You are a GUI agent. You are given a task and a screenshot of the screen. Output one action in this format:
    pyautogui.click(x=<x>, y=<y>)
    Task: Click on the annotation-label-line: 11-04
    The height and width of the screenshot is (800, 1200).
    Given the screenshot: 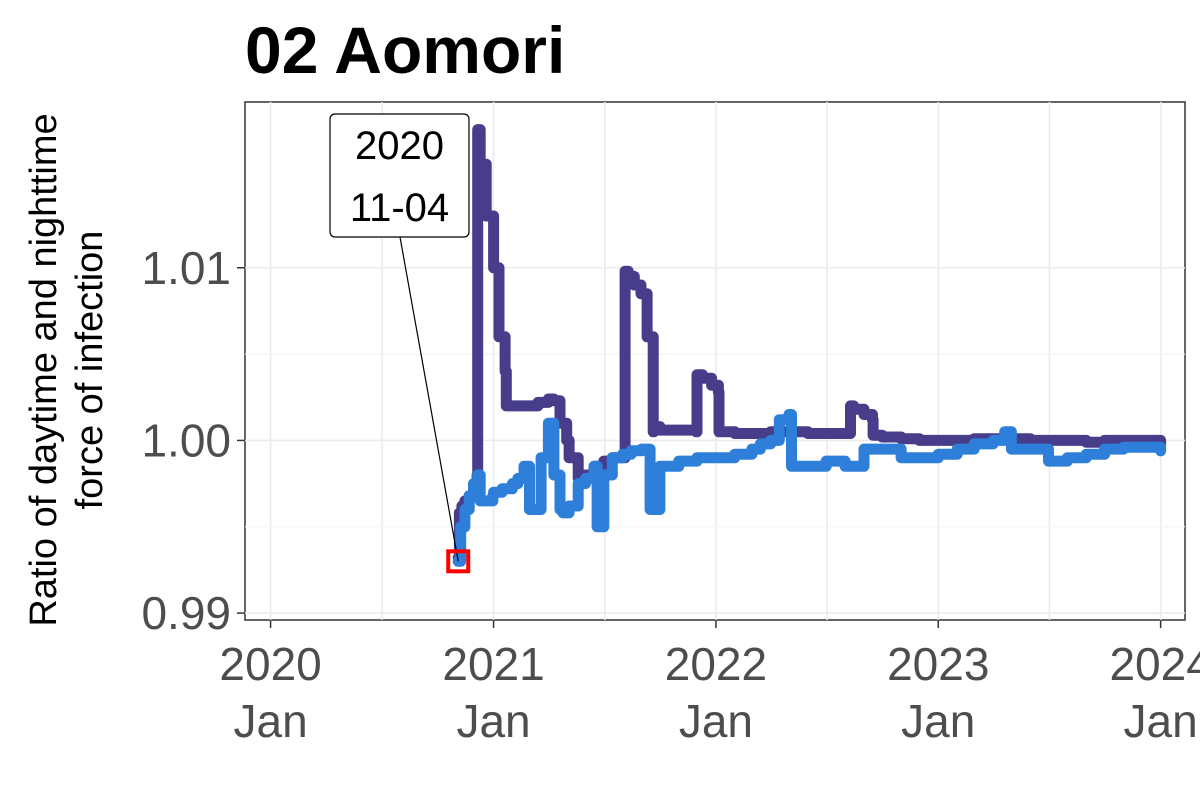 What is the action you would take?
    pyautogui.click(x=399, y=208)
    